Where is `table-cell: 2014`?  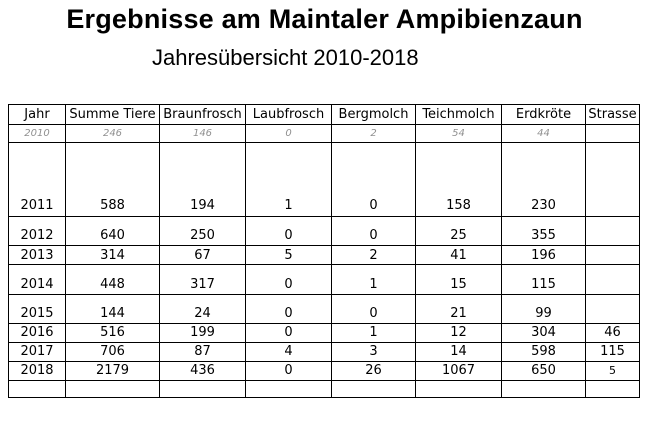 table-cell: 2014 is located at coordinates (37, 279).